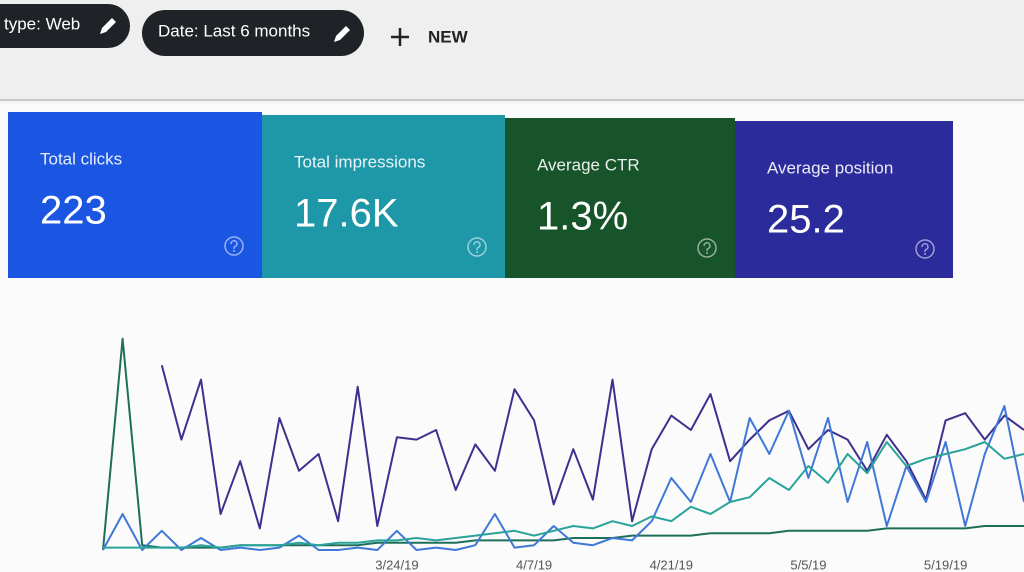  Describe the element at coordinates (534, 564) in the screenshot. I see `x-tick-label: 4/7/19` at that location.